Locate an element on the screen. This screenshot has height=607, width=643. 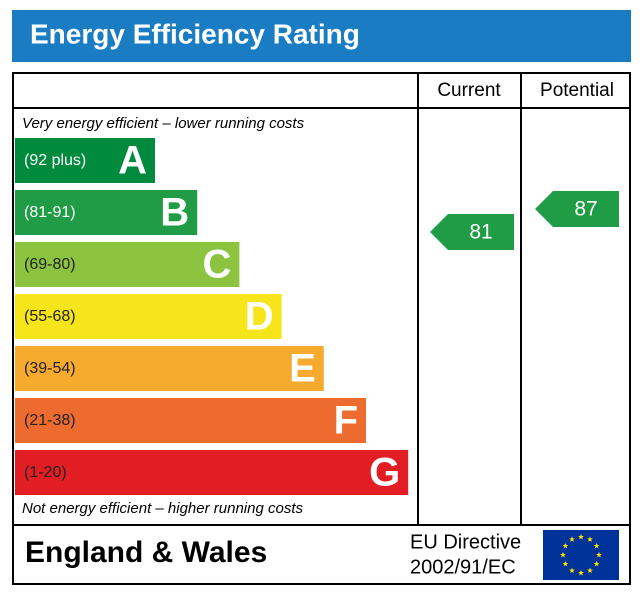
column-header: Potential is located at coordinates (577, 90).